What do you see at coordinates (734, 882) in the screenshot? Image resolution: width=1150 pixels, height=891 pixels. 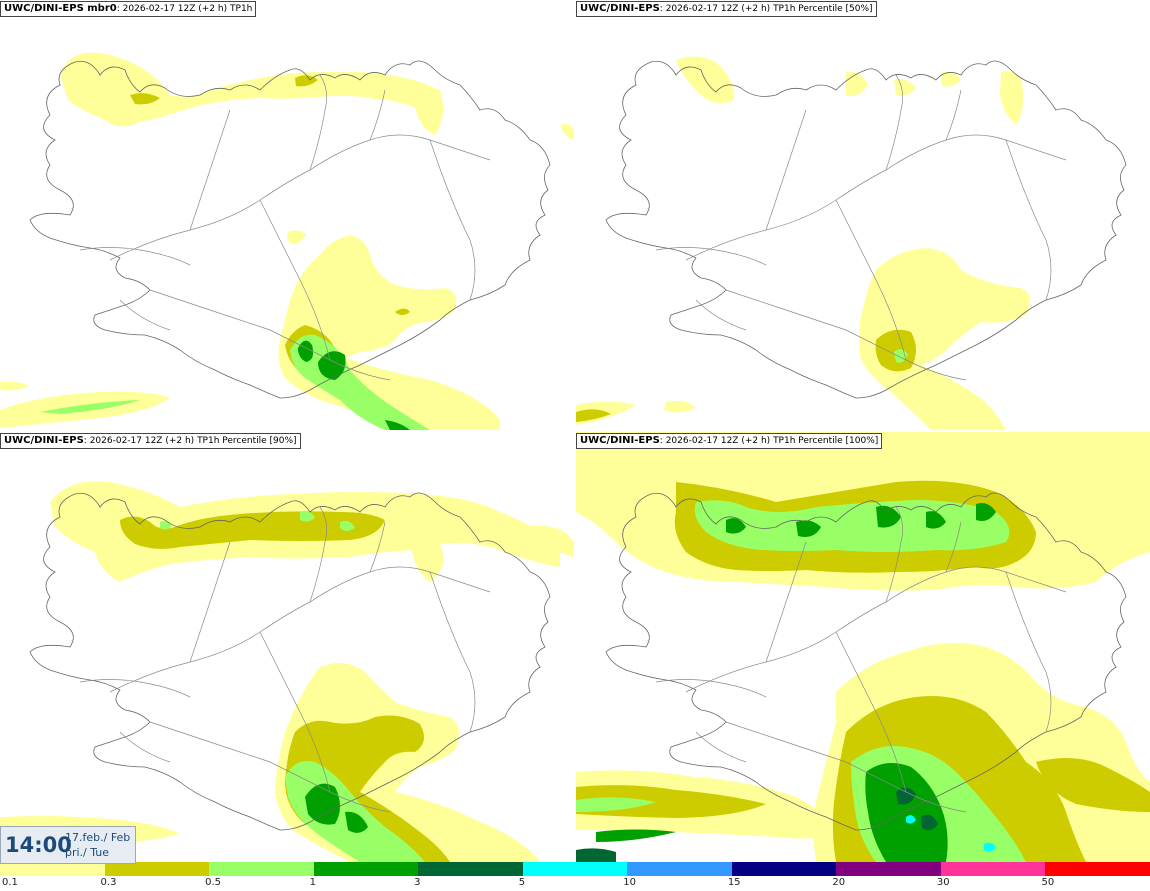 I see `colorbar-tick-label: 15` at bounding box center [734, 882].